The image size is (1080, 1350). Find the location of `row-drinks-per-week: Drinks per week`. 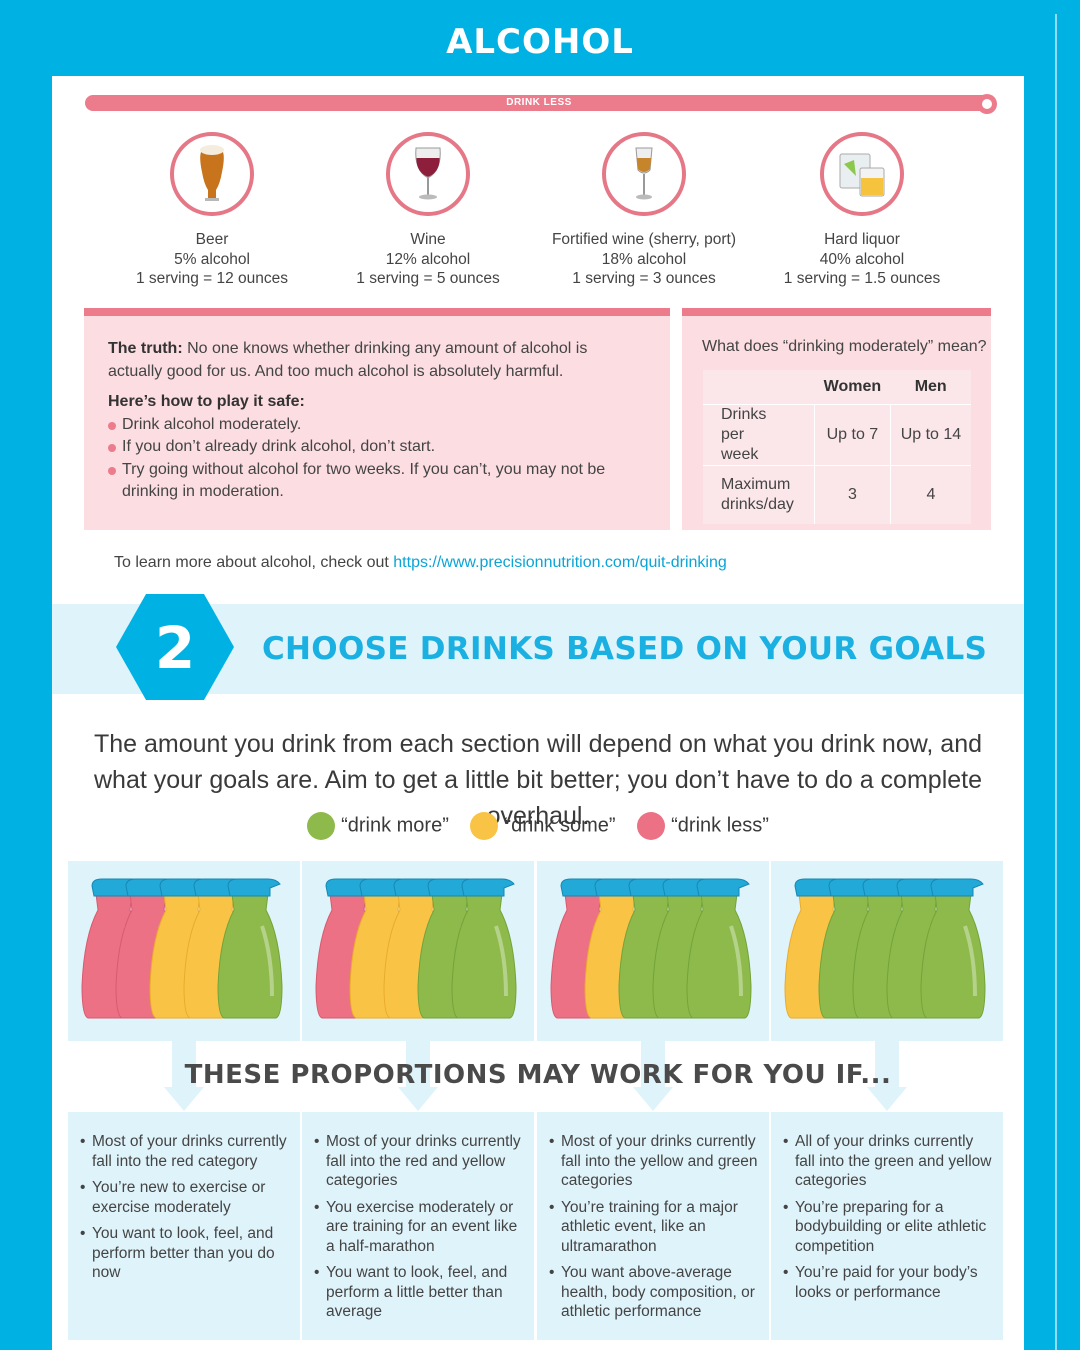

row-drinks-per-week: Drinks per week is located at coordinates (759, 434).